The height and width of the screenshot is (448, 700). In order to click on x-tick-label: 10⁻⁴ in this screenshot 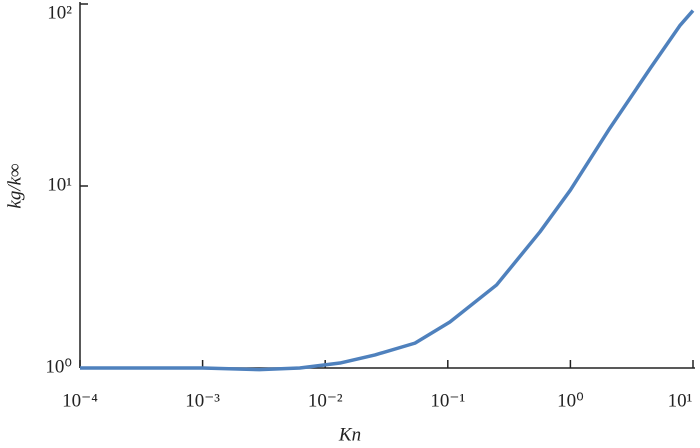, I will do `click(80, 400)`.